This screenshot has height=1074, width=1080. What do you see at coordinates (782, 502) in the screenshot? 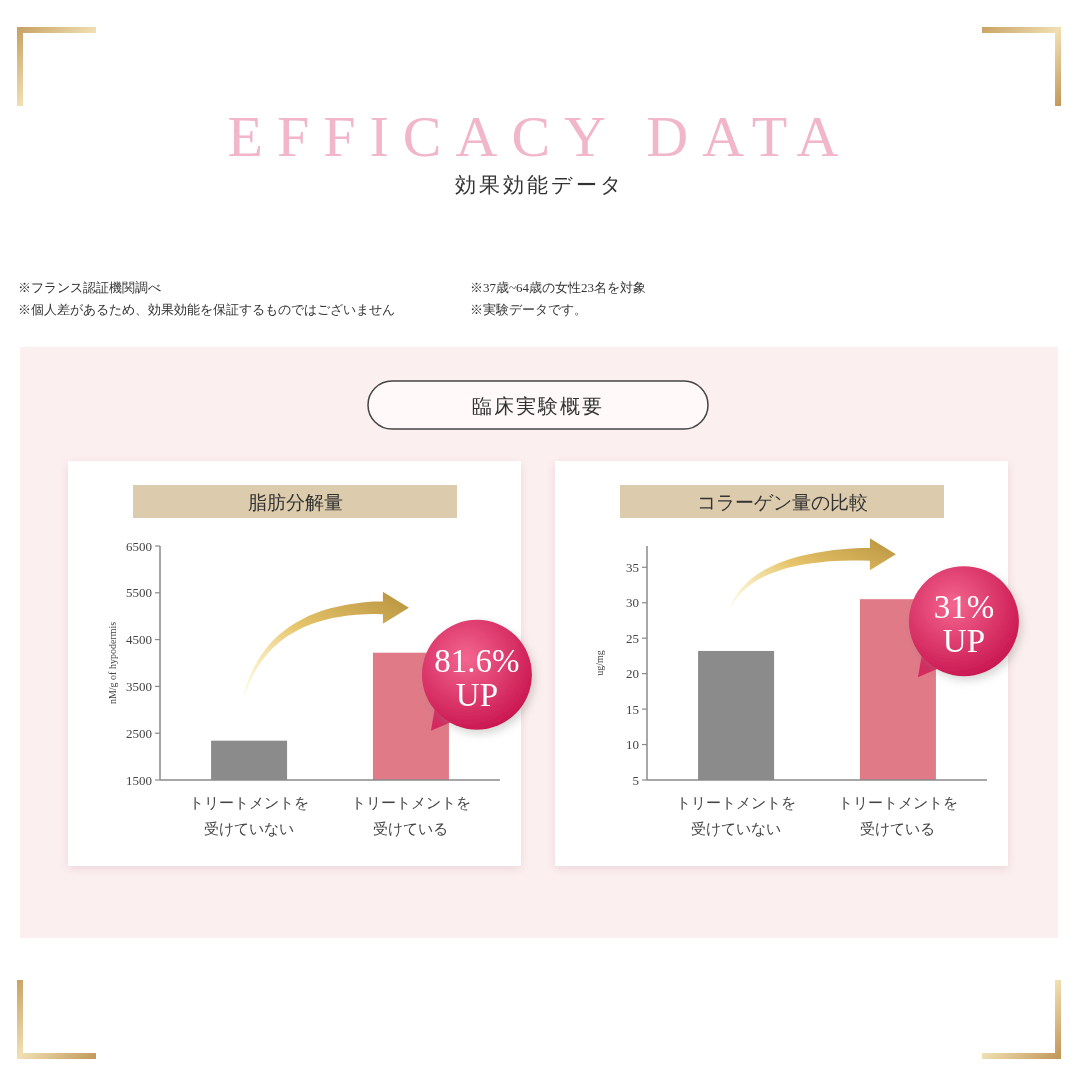
I see `chart-title: コラーゲン量の比較` at bounding box center [782, 502].